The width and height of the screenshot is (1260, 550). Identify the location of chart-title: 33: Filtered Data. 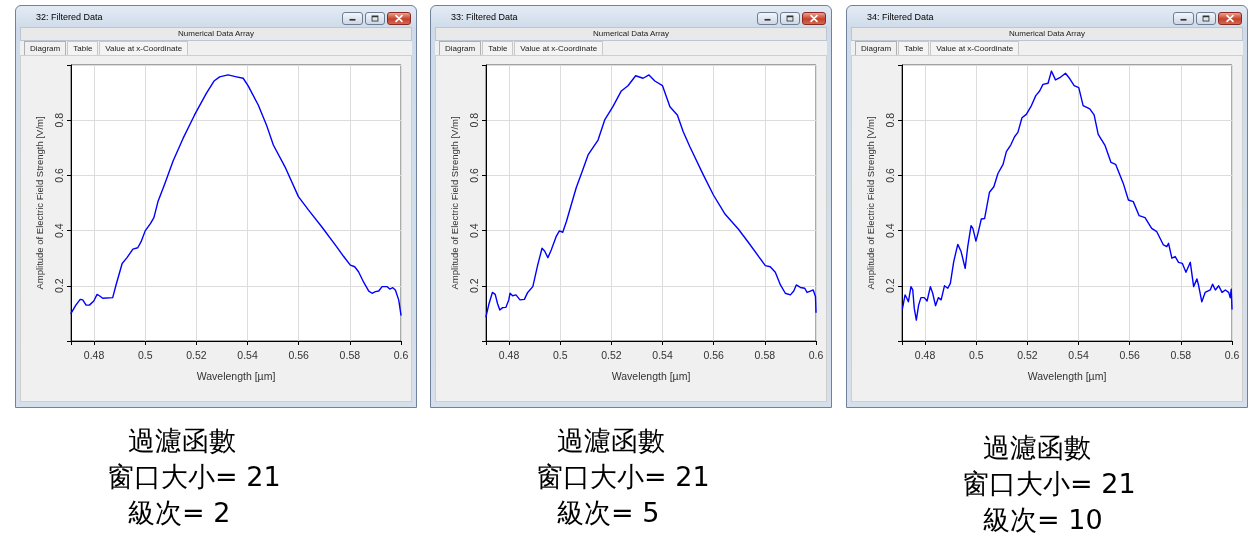
(484, 17).